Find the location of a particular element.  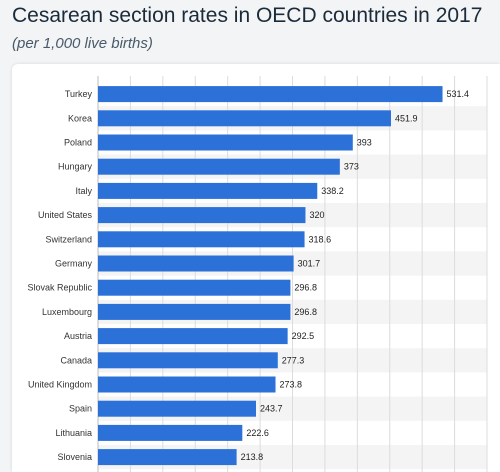

value-label: 393 is located at coordinates (364, 143).